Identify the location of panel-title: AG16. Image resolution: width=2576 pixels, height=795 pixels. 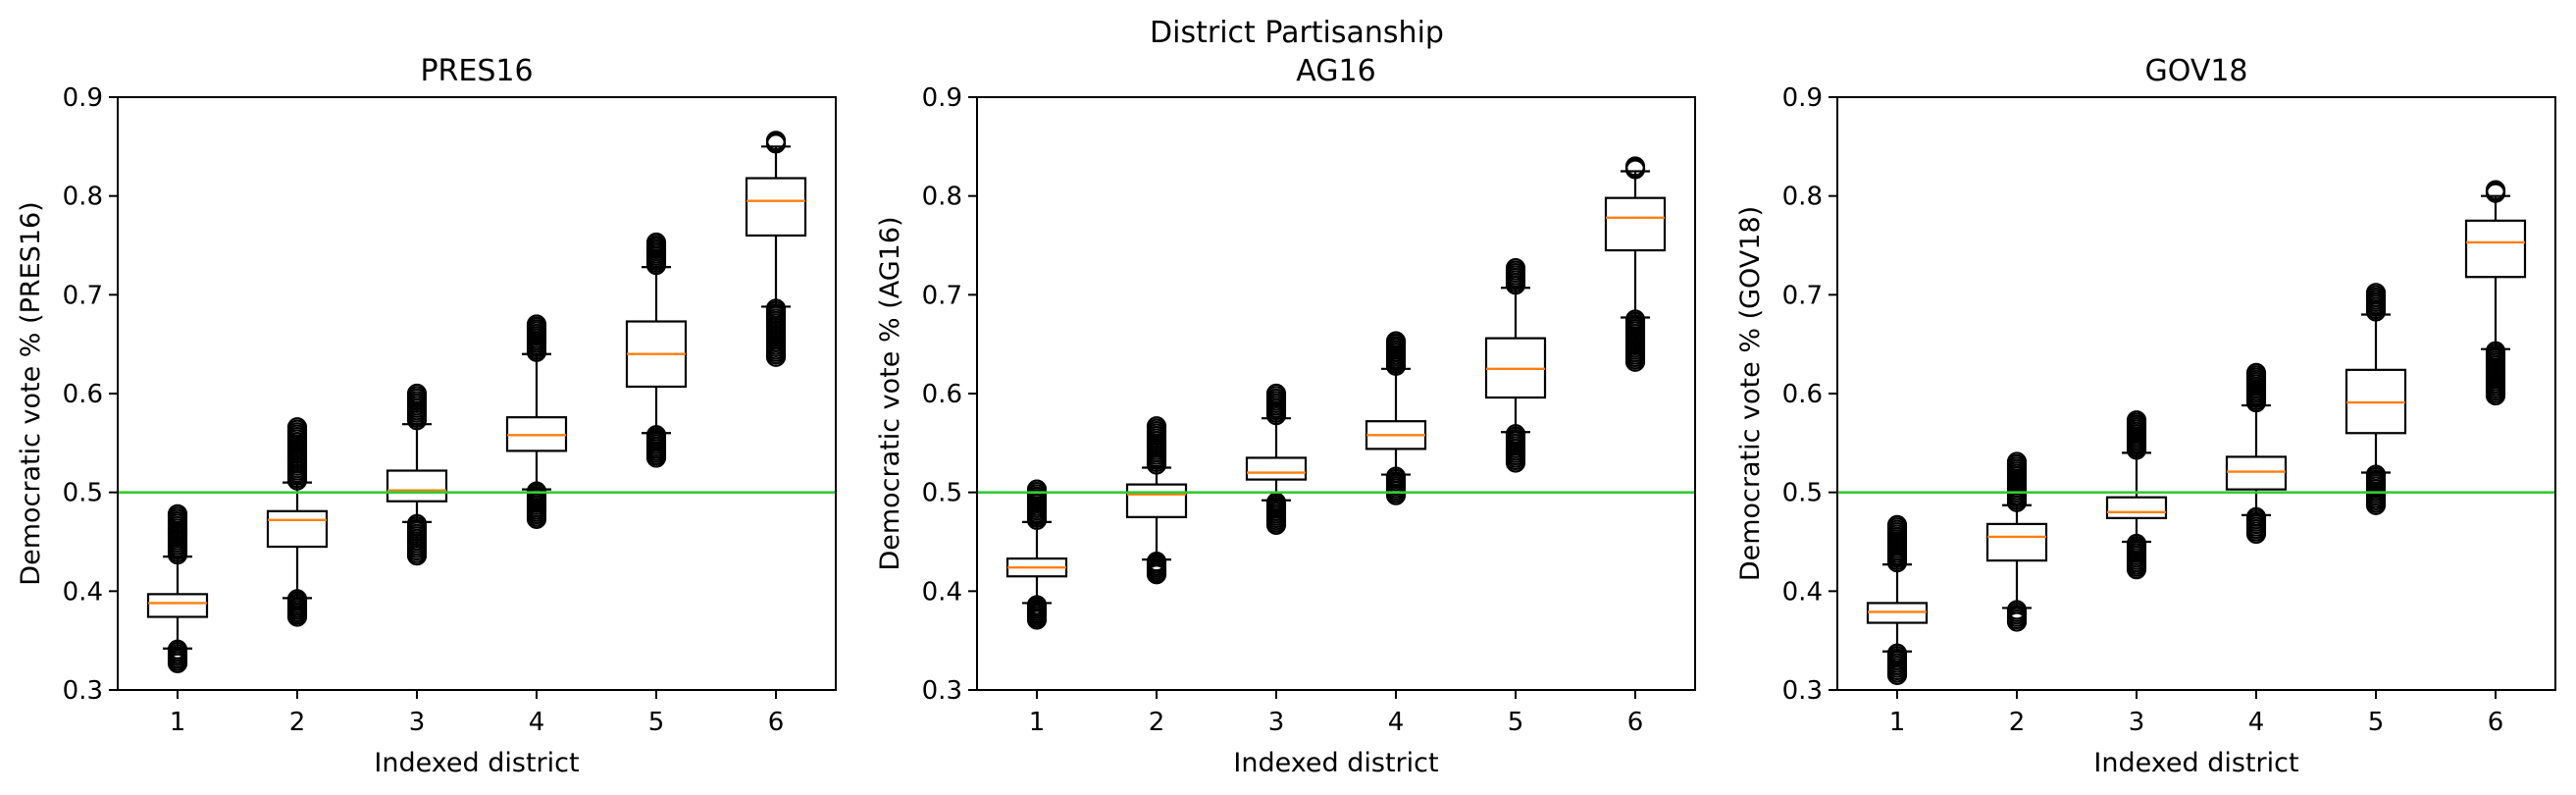
(1335, 71).